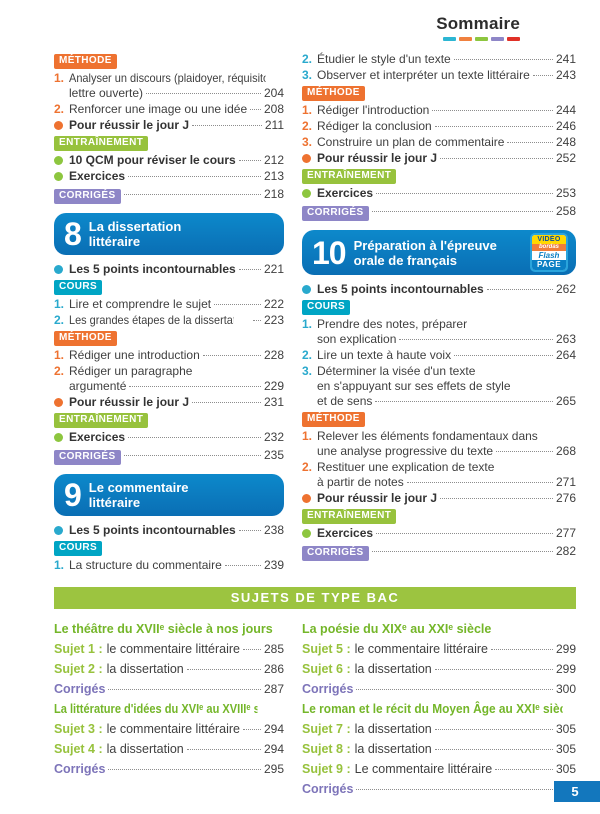 This screenshot has height=814, width=600. I want to click on sujet-label: Sujet 6 :, so click(326, 669).